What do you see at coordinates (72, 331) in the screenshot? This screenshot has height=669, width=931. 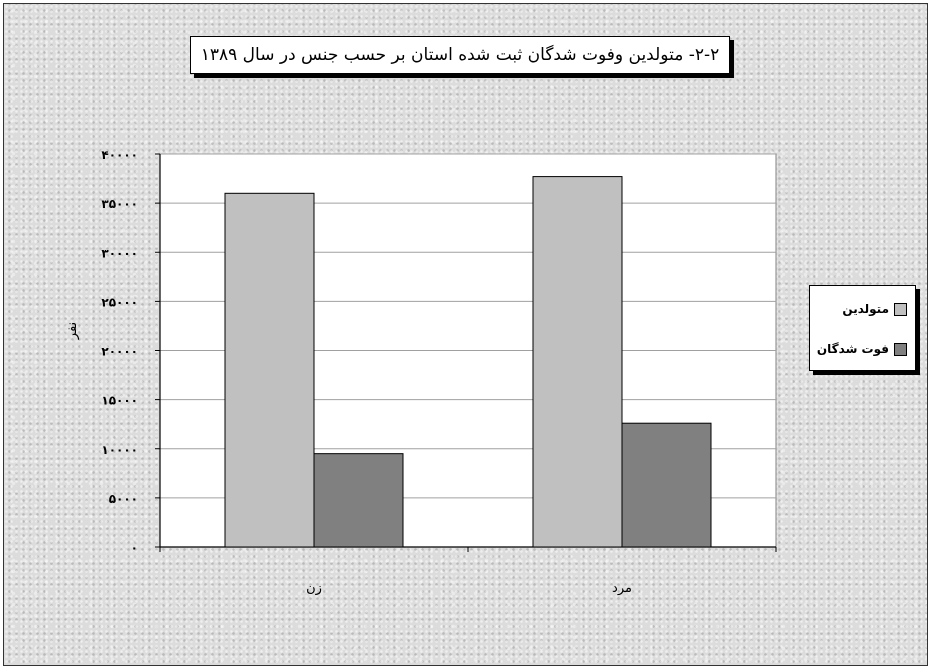 I see `y-axis-label: نفر` at bounding box center [72, 331].